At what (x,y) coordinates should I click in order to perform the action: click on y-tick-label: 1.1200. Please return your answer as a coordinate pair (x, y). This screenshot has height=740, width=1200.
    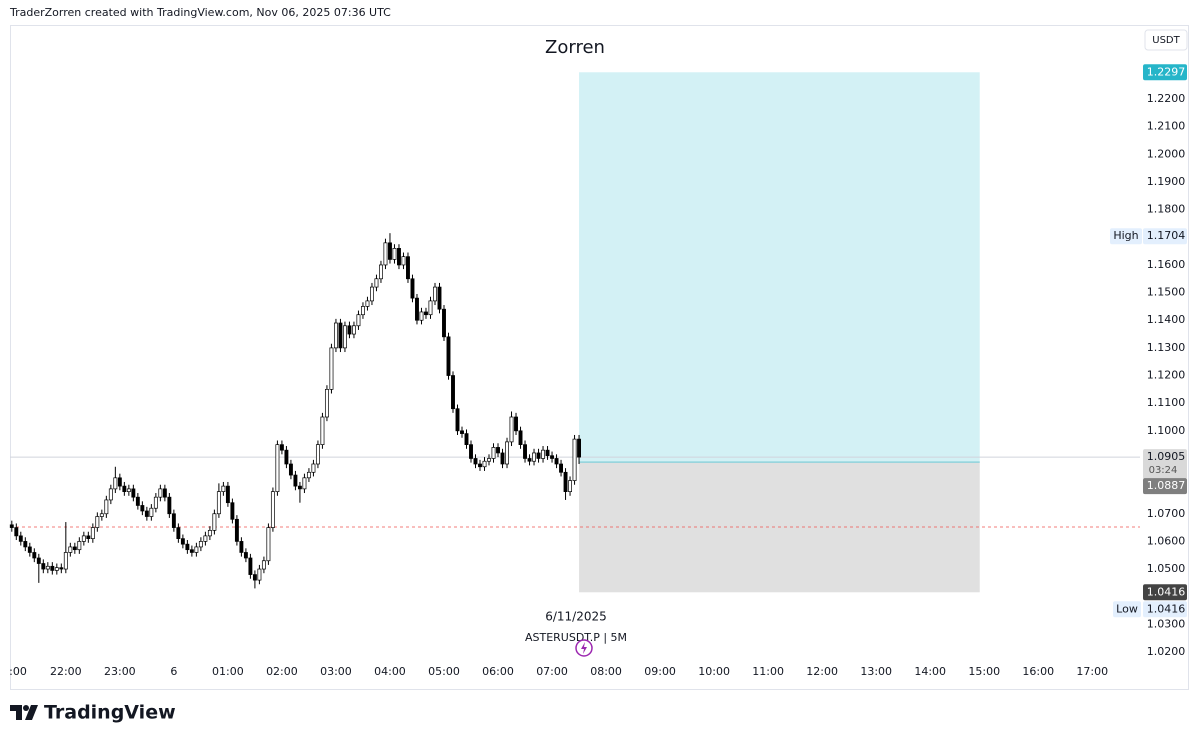
    Looking at the image, I should click on (1166, 375).